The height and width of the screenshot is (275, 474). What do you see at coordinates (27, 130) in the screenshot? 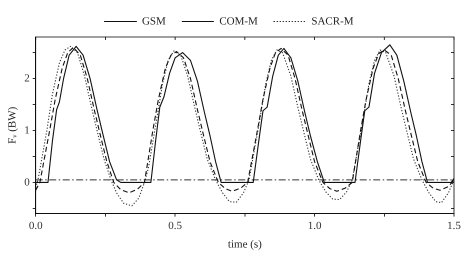
I see `y-tick-label: 1` at bounding box center [27, 130].